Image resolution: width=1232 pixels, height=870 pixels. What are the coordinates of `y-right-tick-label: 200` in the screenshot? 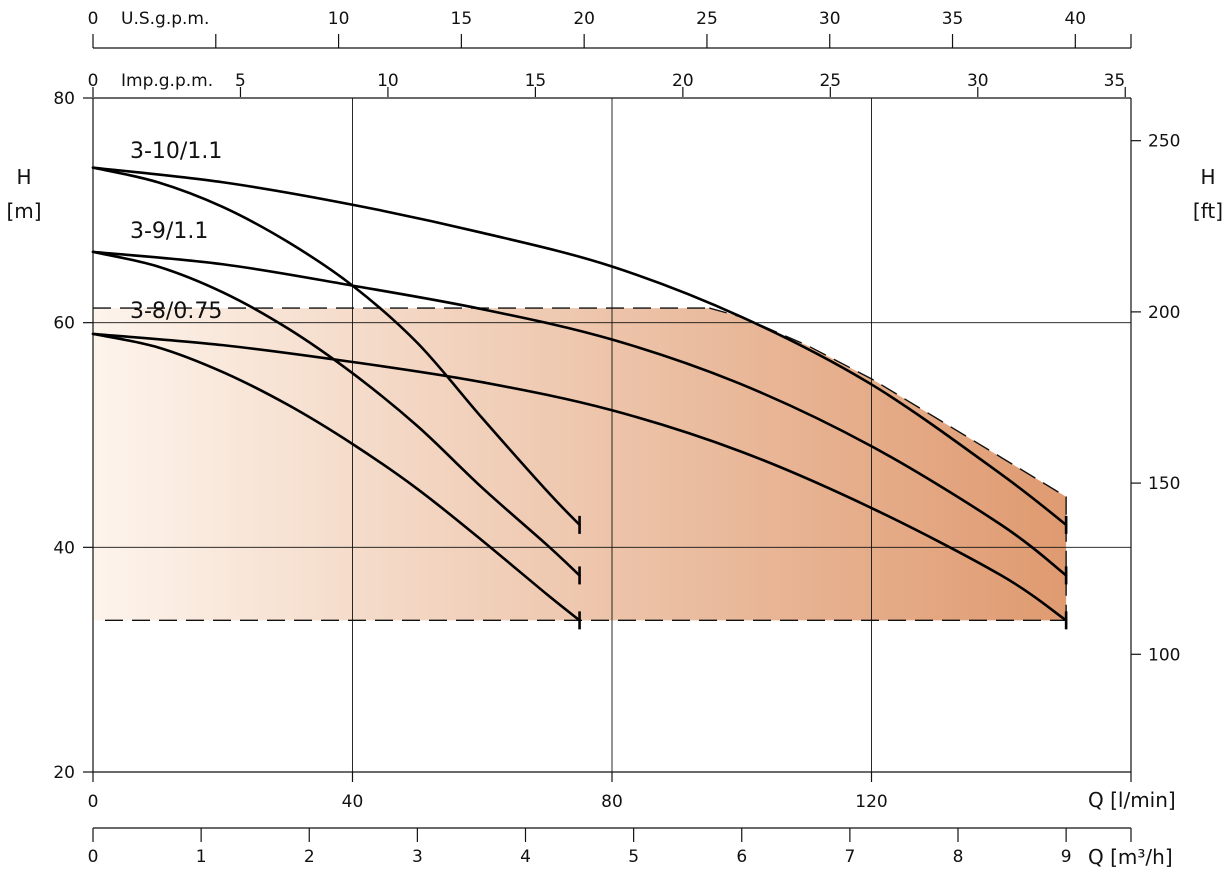 It's located at (1164, 313).